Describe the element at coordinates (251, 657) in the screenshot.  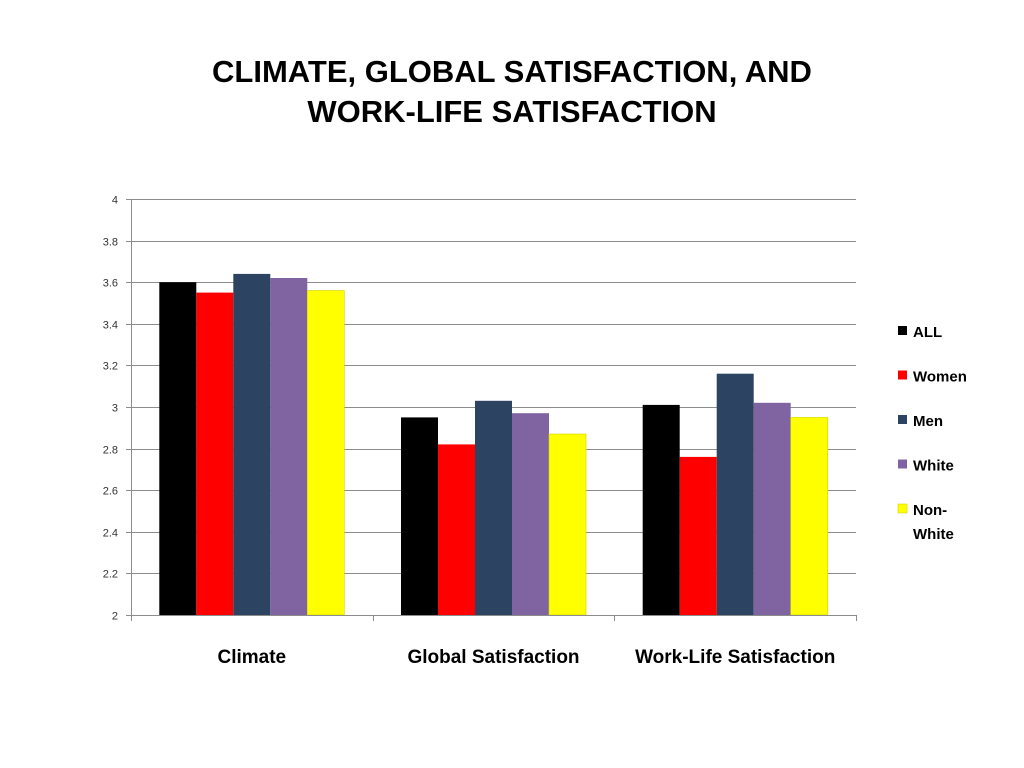
I see `x-category-label: Climate` at that location.